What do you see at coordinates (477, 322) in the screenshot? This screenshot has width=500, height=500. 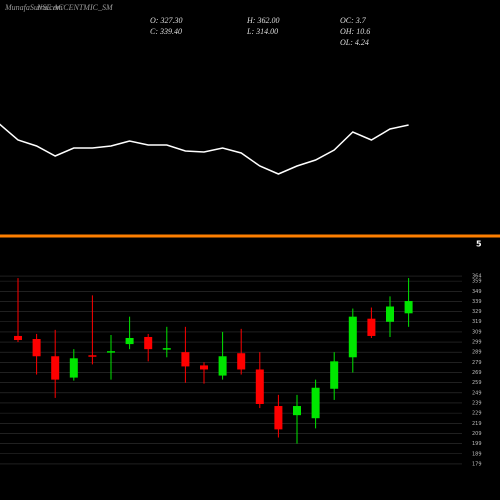 I see `y-tick-label: 319` at bounding box center [477, 322].